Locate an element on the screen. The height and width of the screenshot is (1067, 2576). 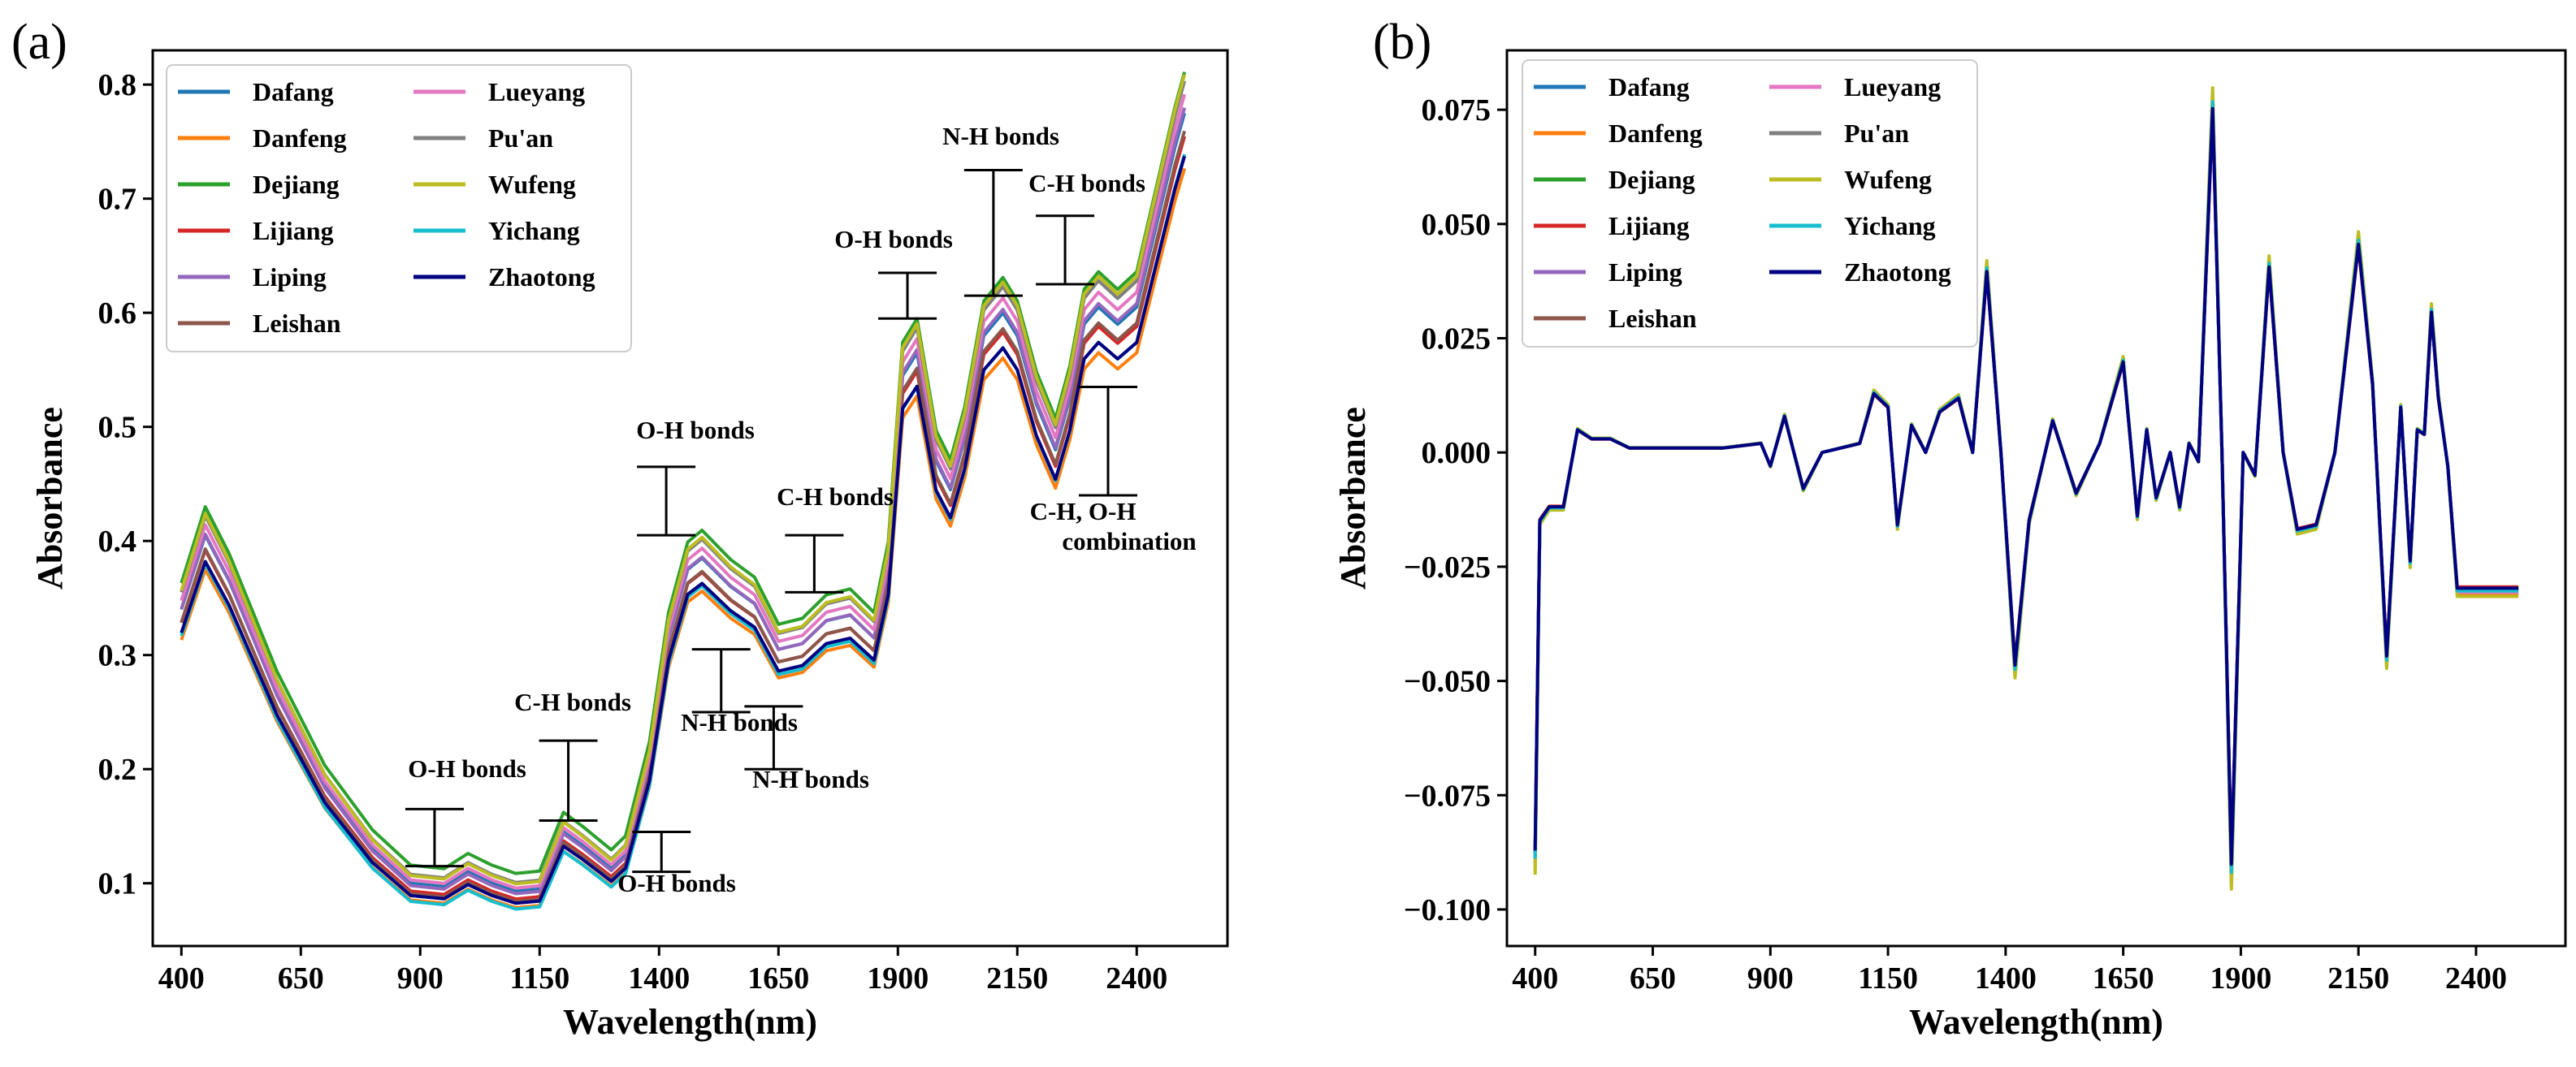
y-tick-label: 0.050 is located at coordinates (1456, 225).